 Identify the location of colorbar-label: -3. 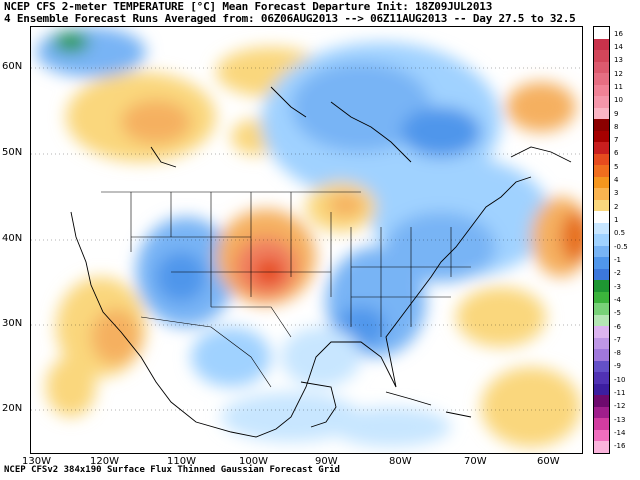
(617, 286).